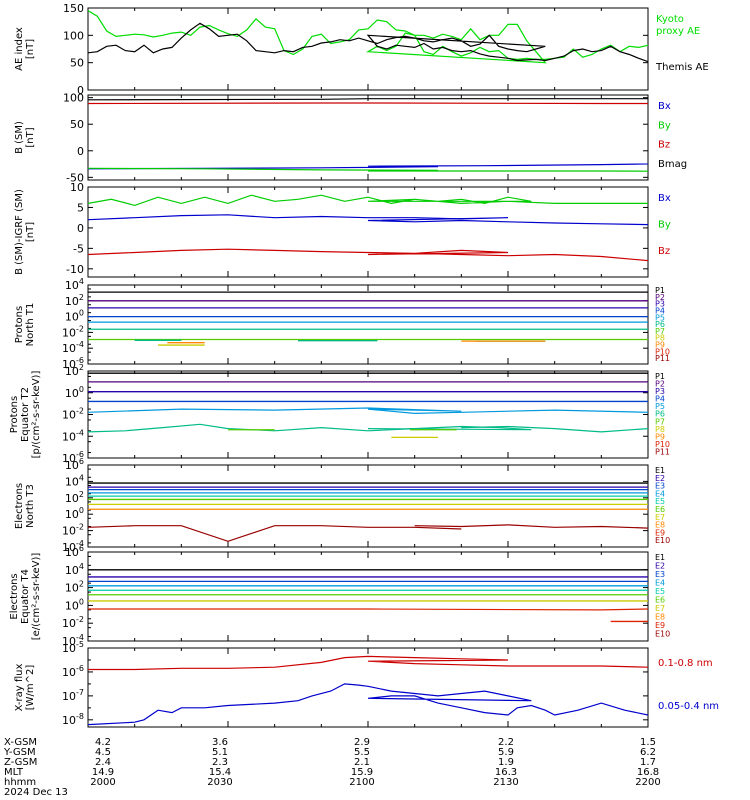 The height and width of the screenshot is (800, 750). Describe the element at coordinates (19, 137) in the screenshot. I see `y-axis-label: B (SM)` at that location.